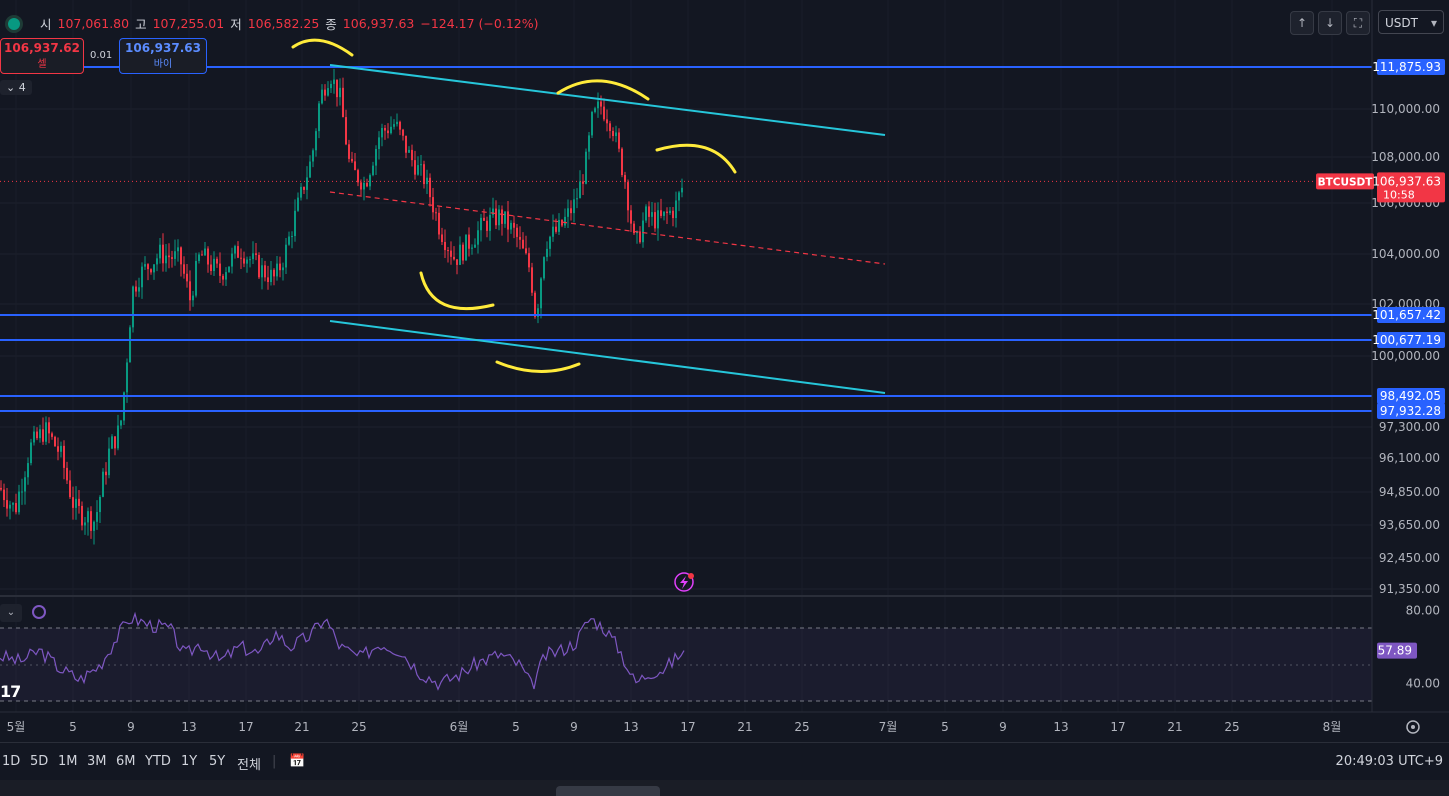 The height and width of the screenshot is (796, 1449). I want to click on currency-select: USDT, so click(1411, 22).